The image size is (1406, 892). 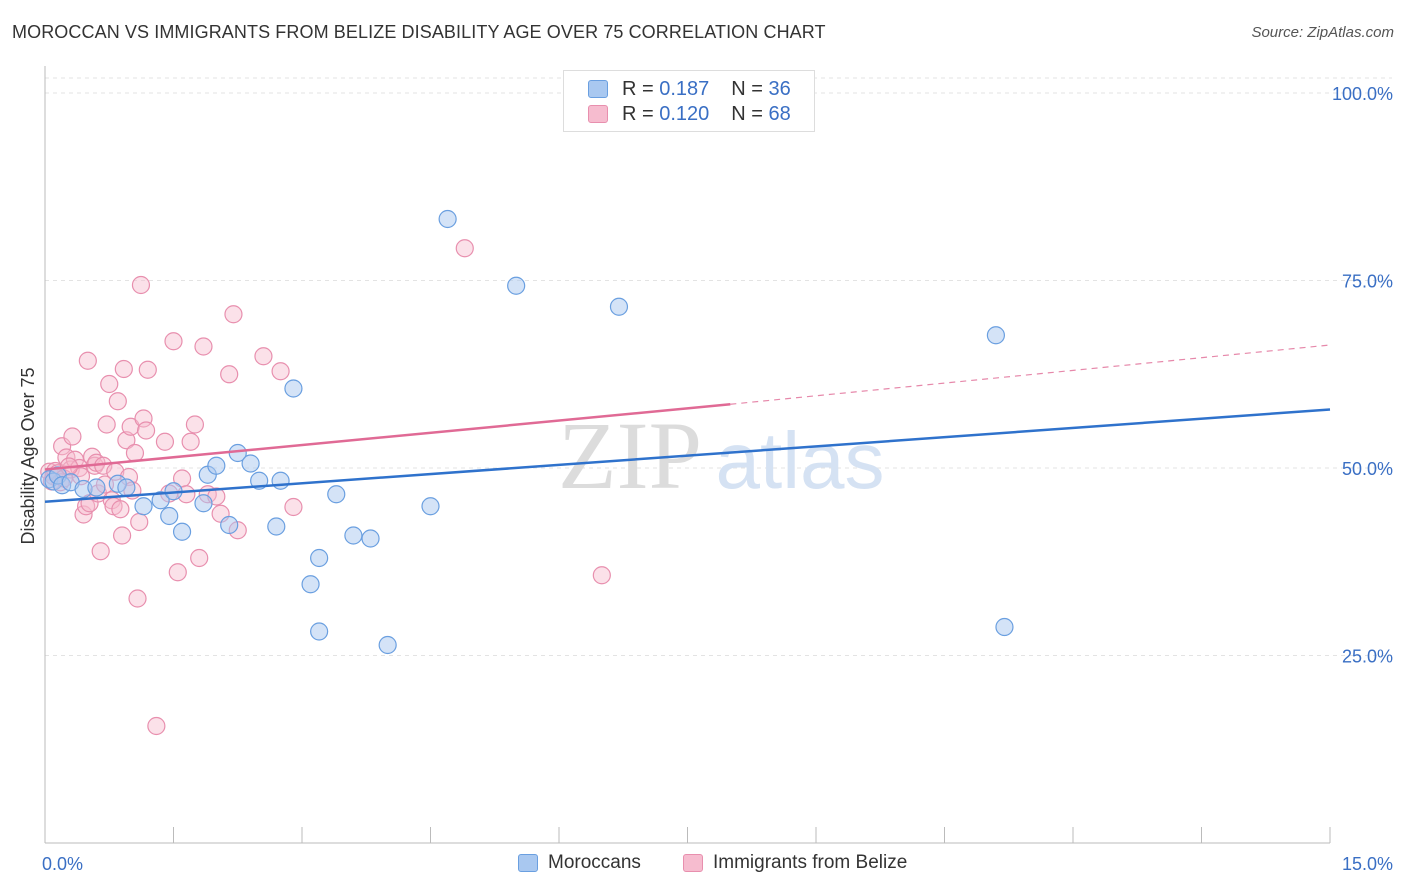 What do you see at coordinates (684, 88) in the screenshot?
I see `legend-r-value: 0.187` at bounding box center [684, 88].